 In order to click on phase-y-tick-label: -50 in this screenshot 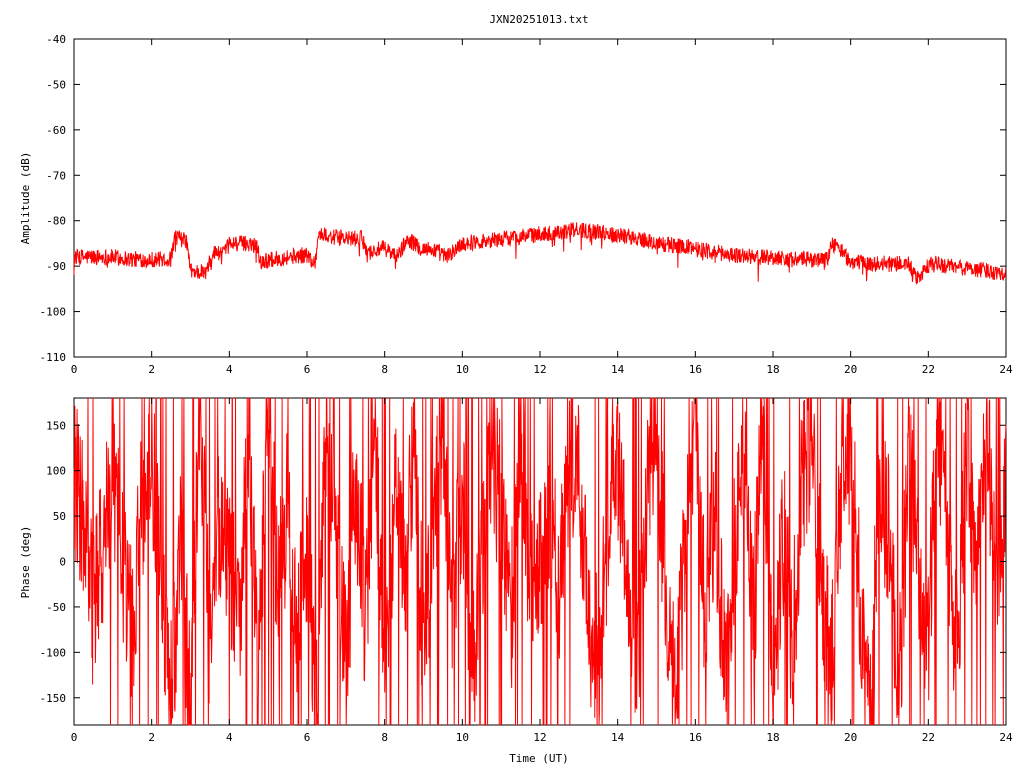, I will do `click(56, 607)`.